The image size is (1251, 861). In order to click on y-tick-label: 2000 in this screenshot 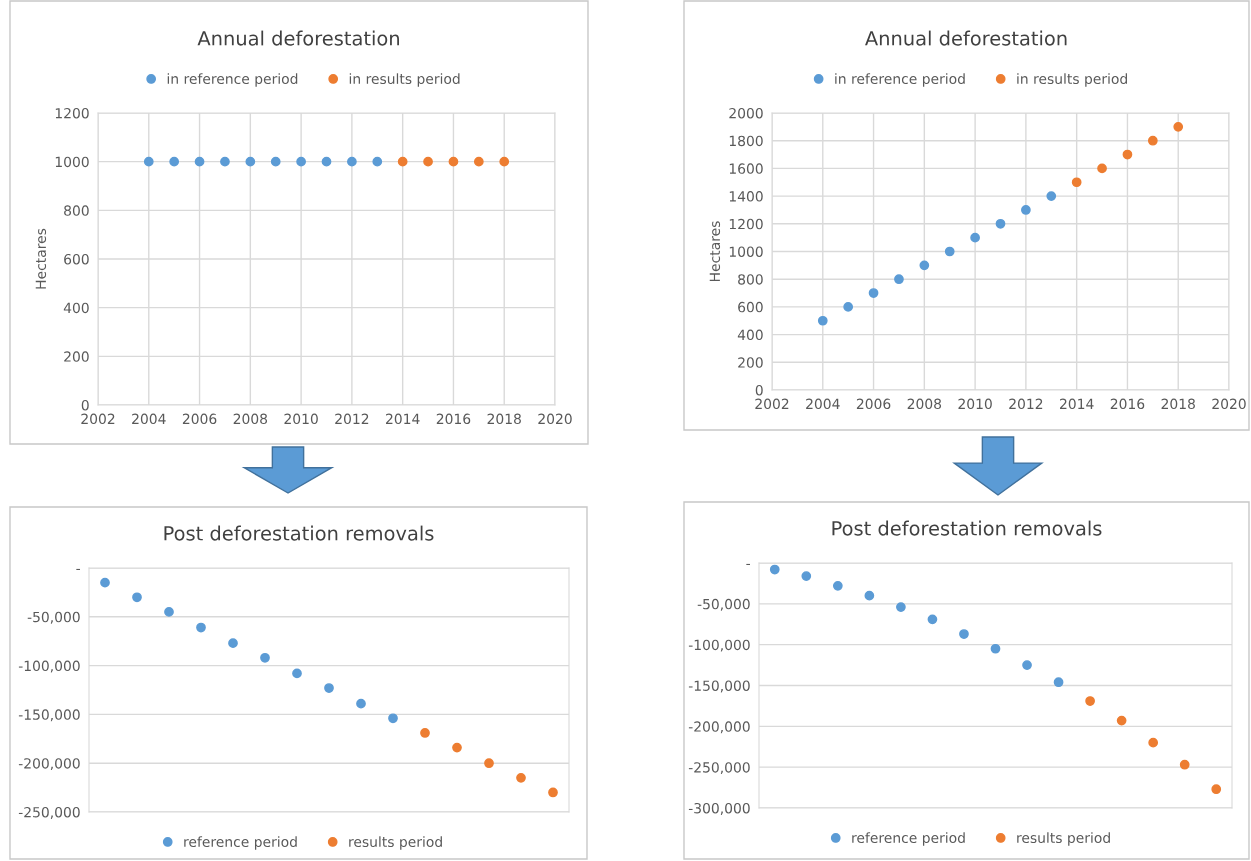, I will do `click(746, 113)`.